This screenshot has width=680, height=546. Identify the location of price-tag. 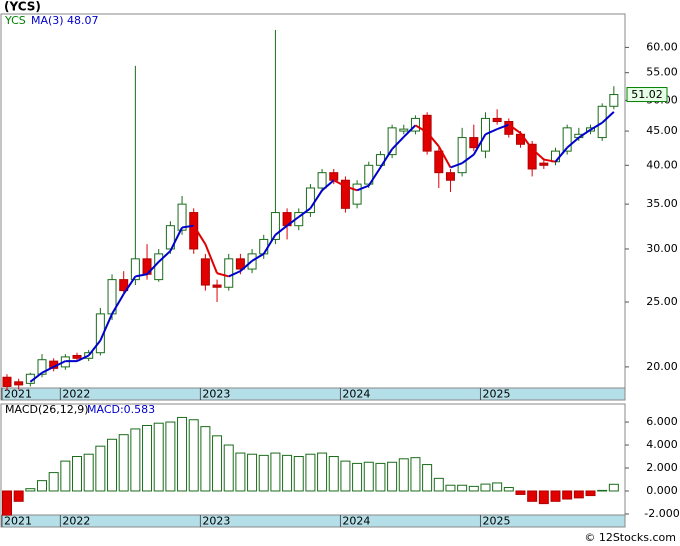
(647, 95).